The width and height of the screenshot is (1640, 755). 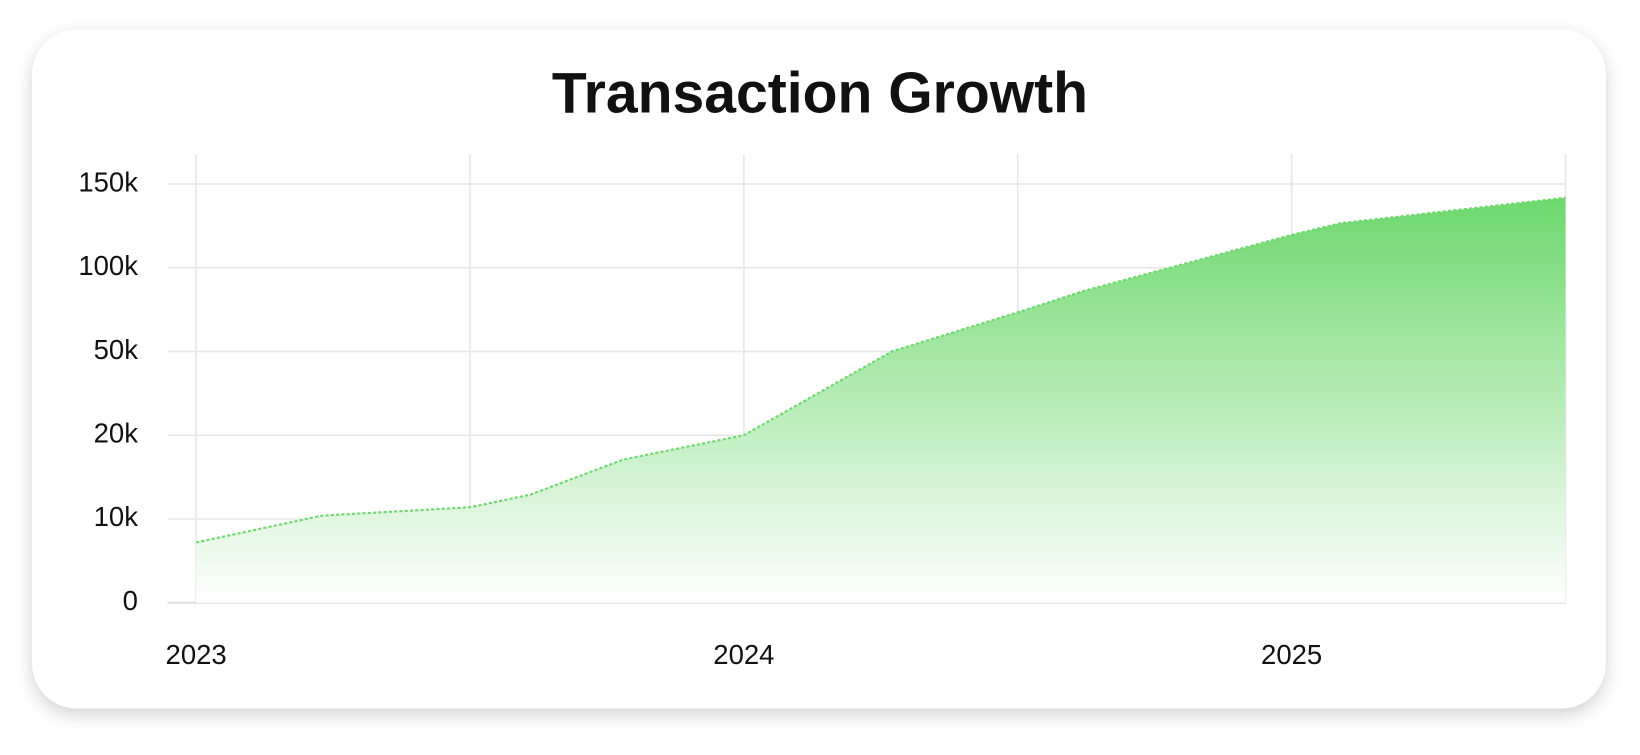 I want to click on y-tick-label: 10k, so click(x=116, y=516).